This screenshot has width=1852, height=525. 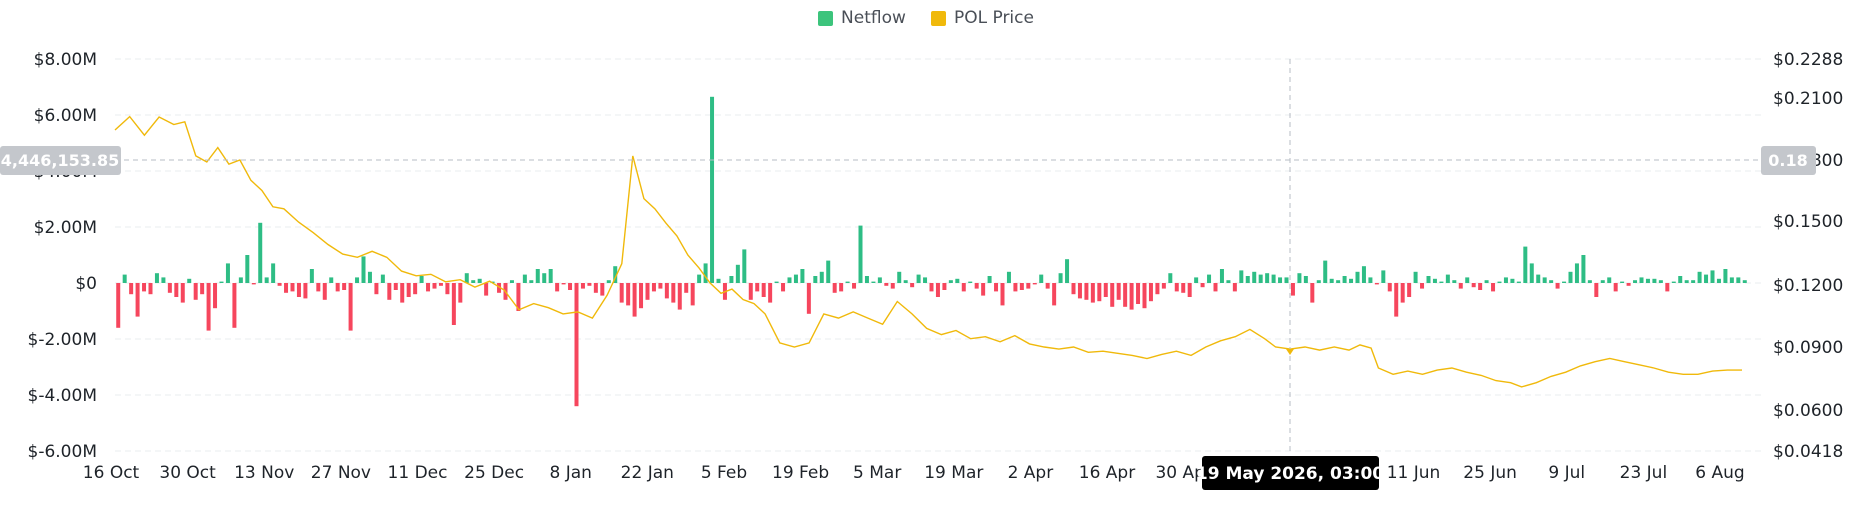 What do you see at coordinates (1719, 473) in the screenshot?
I see `x-tick-label: 6 Aug` at bounding box center [1719, 473].